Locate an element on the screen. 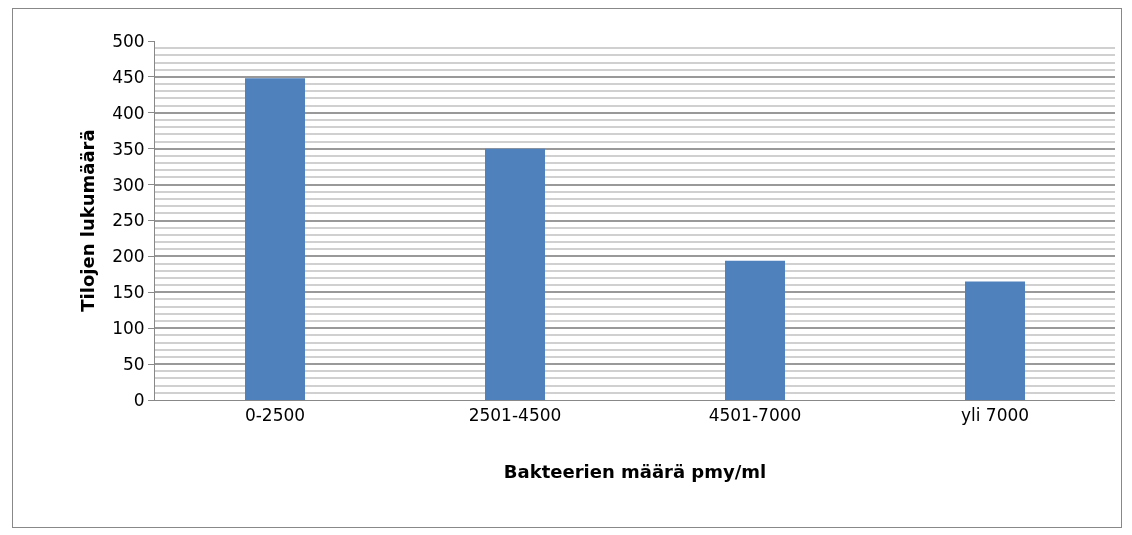  y-axis-title: Tilojen lukumäärä is located at coordinates (88, 220).